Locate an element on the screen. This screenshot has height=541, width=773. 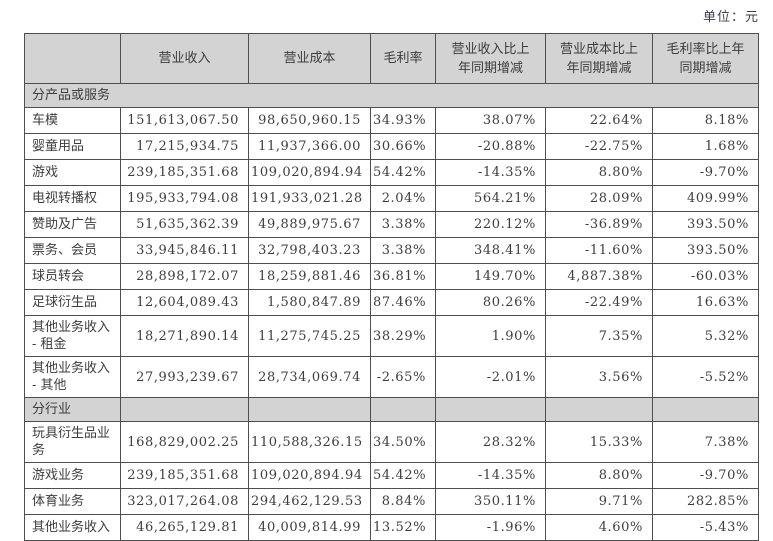
cell-revenue_yoy: -2.01% is located at coordinates (490, 377).